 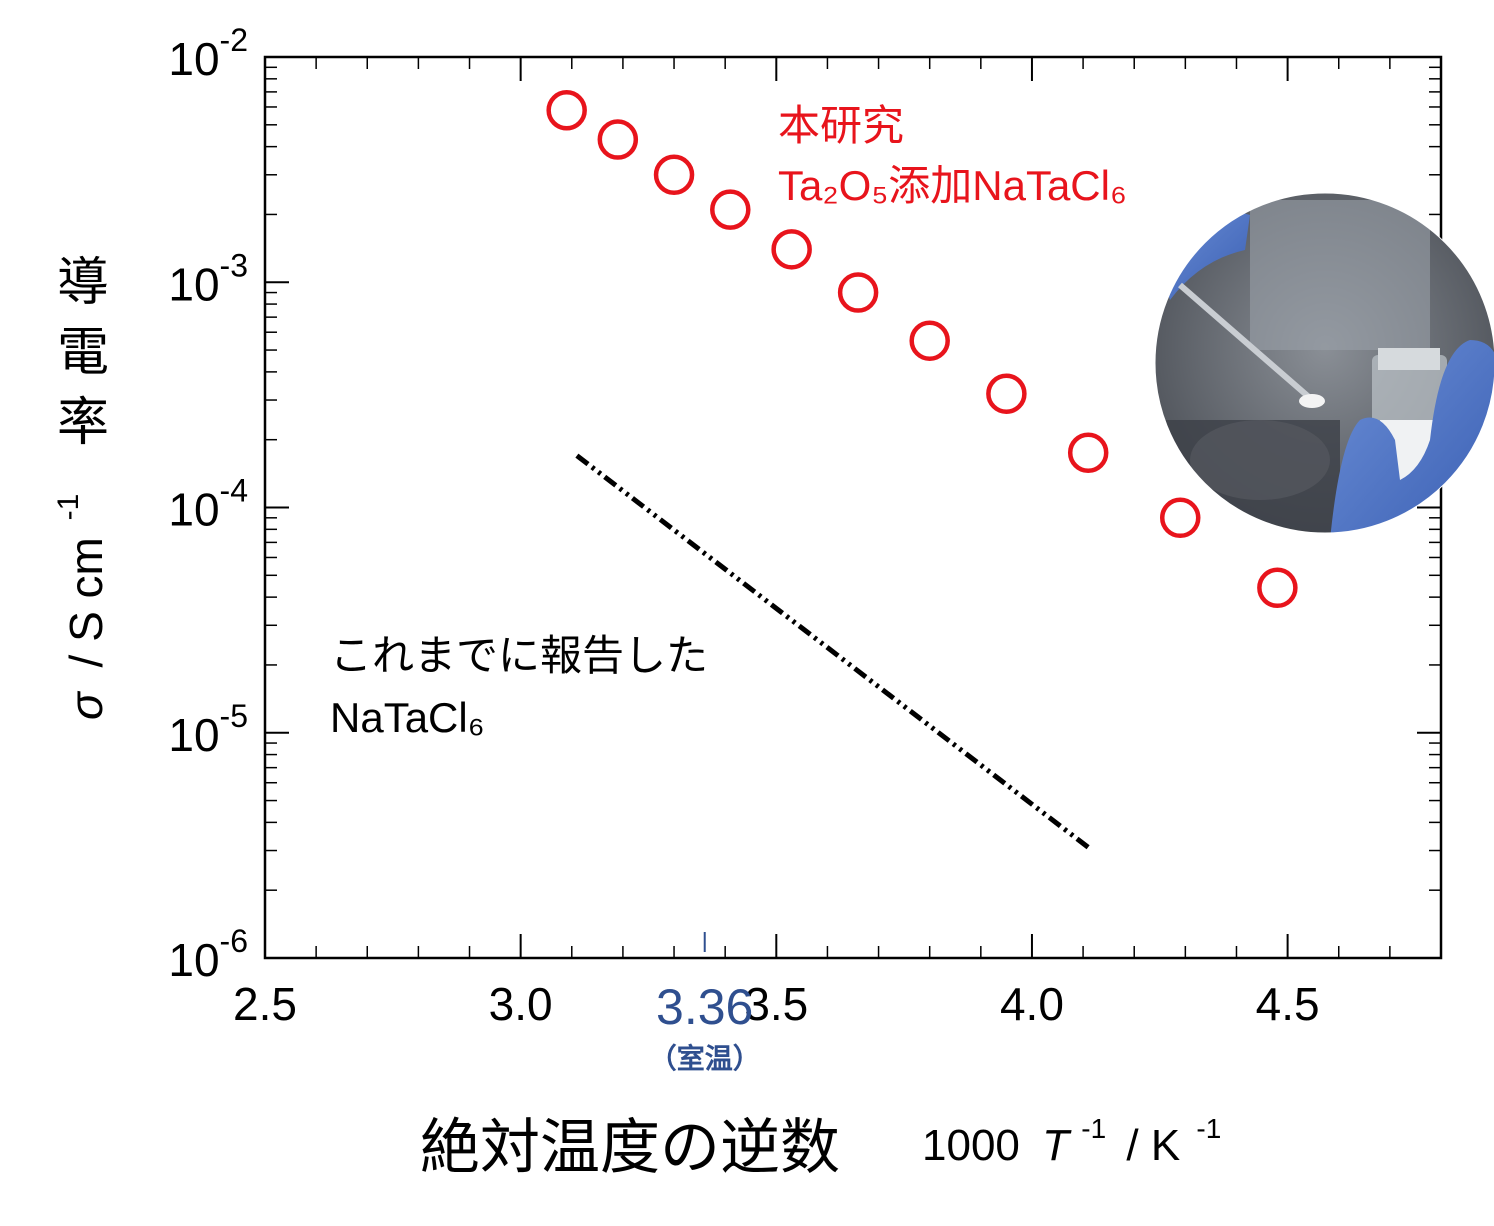 I want to click on x-axis-factor: 1000, so click(x=971, y=1145).